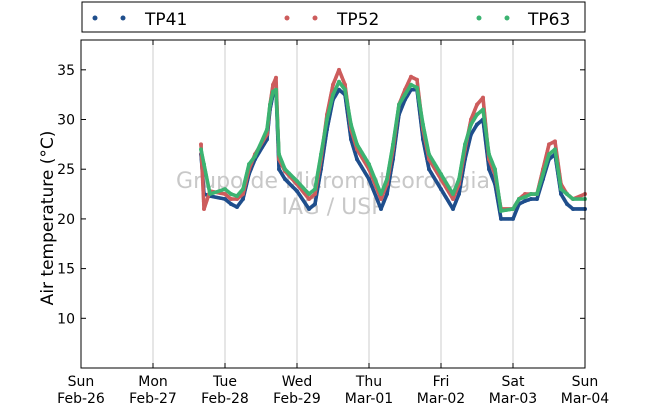 Image resolution: width=650 pixels, height=409 pixels. I want to click on legend-marker-tp52, so click(287, 18).